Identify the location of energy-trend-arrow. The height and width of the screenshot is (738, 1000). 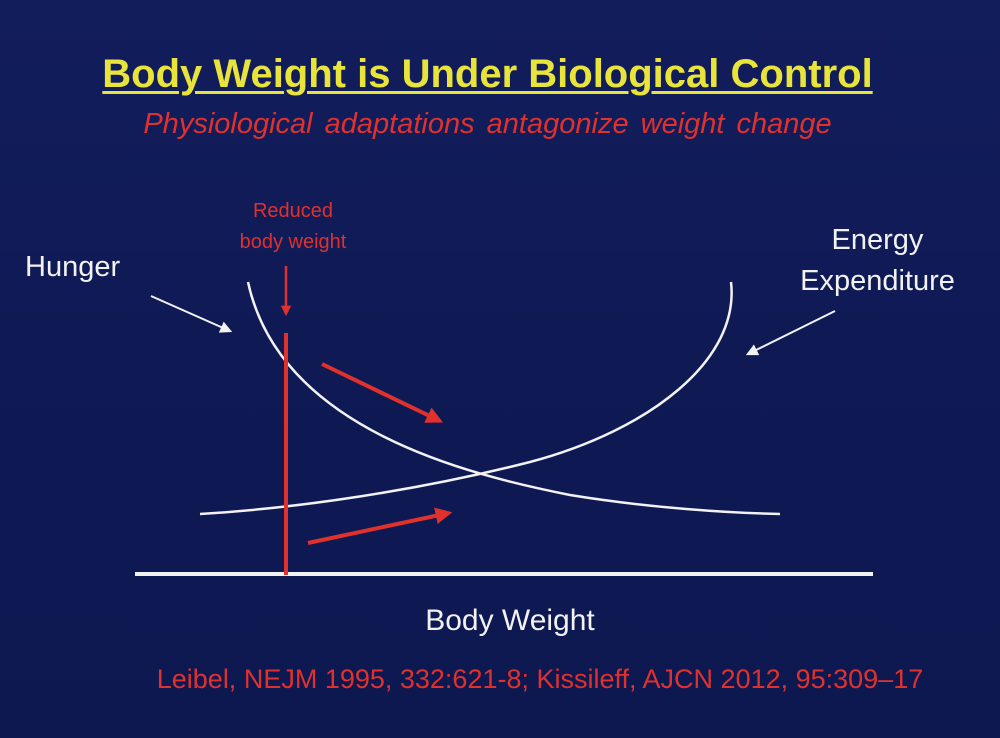
(380, 526).